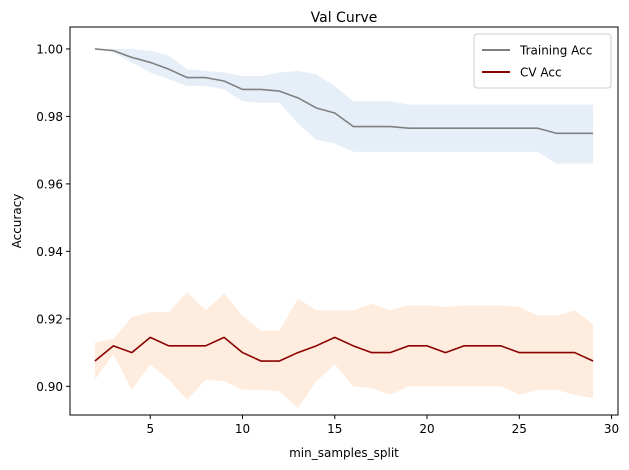  I want to click on y-tick-label: 0.96, so click(49, 184).